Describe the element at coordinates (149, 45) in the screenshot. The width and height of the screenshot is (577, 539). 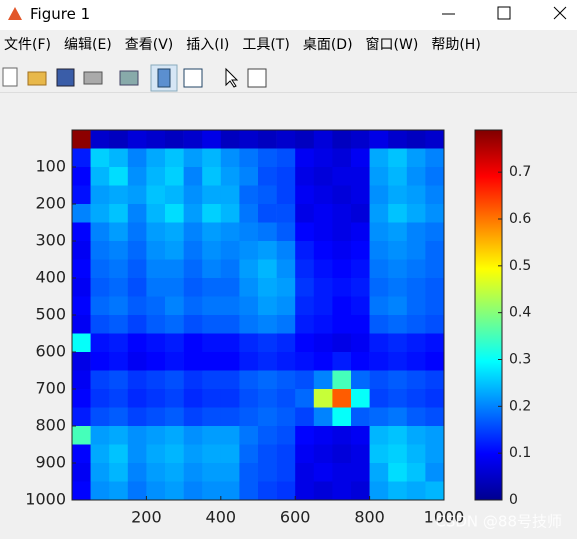
I see `menu-item: 查看(V)` at that location.